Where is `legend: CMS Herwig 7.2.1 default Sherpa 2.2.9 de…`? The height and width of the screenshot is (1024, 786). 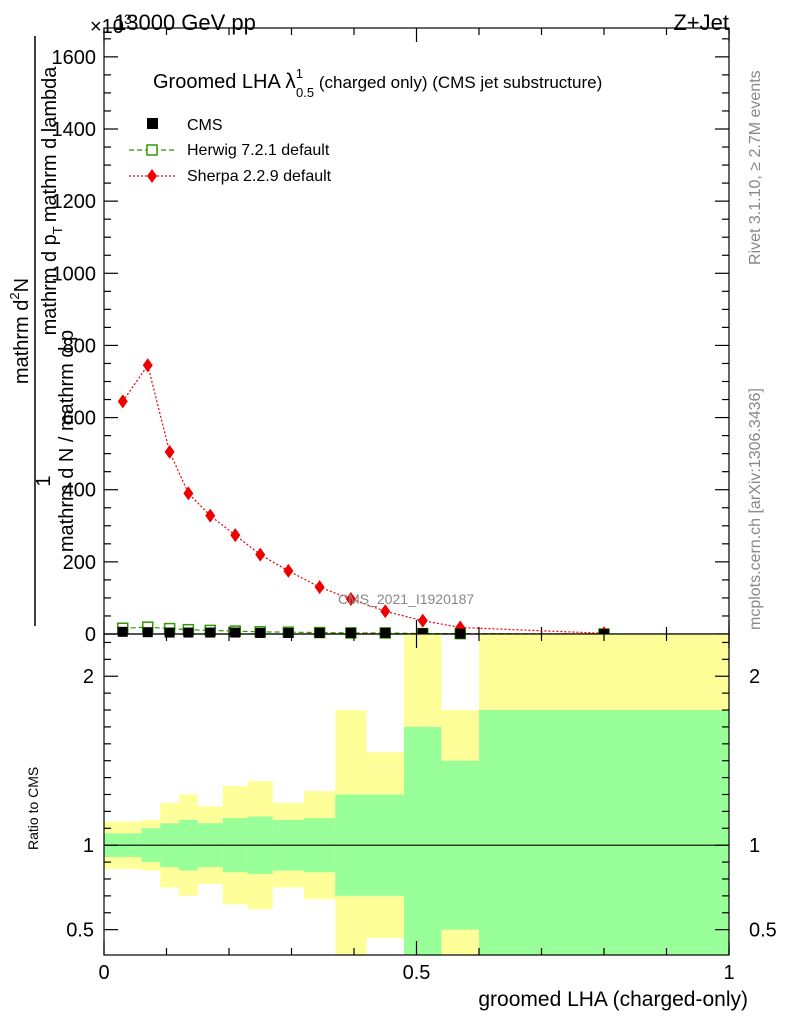 legend: CMS Herwig 7.2.1 default Sherpa 2.2.9 de… is located at coordinates (230, 151).